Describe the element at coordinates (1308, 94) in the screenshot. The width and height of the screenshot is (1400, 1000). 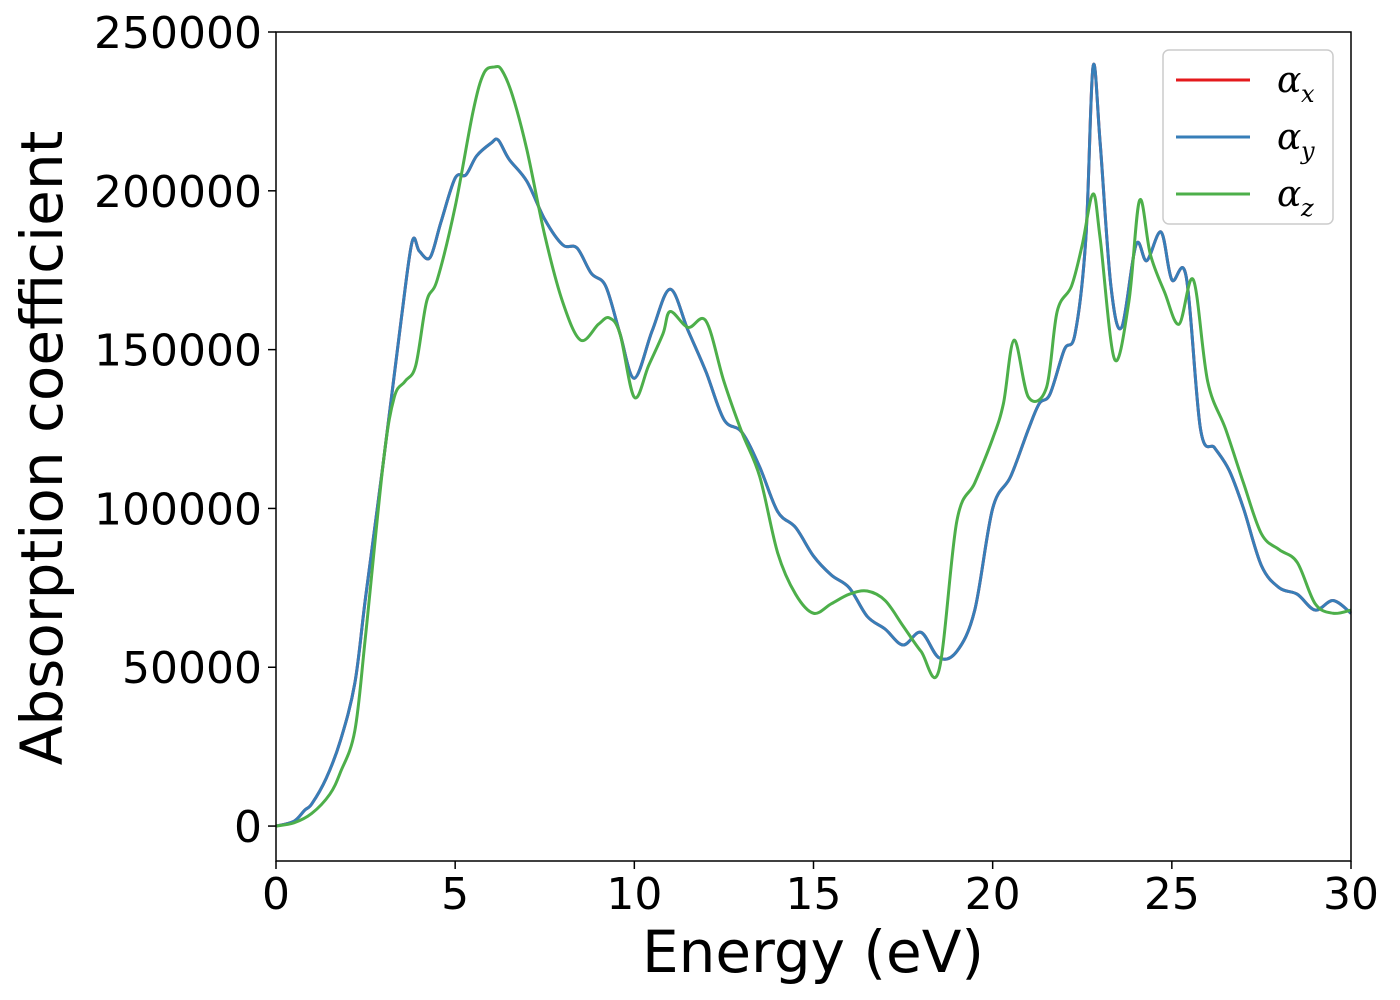
I see `legend-subscript: x` at that location.